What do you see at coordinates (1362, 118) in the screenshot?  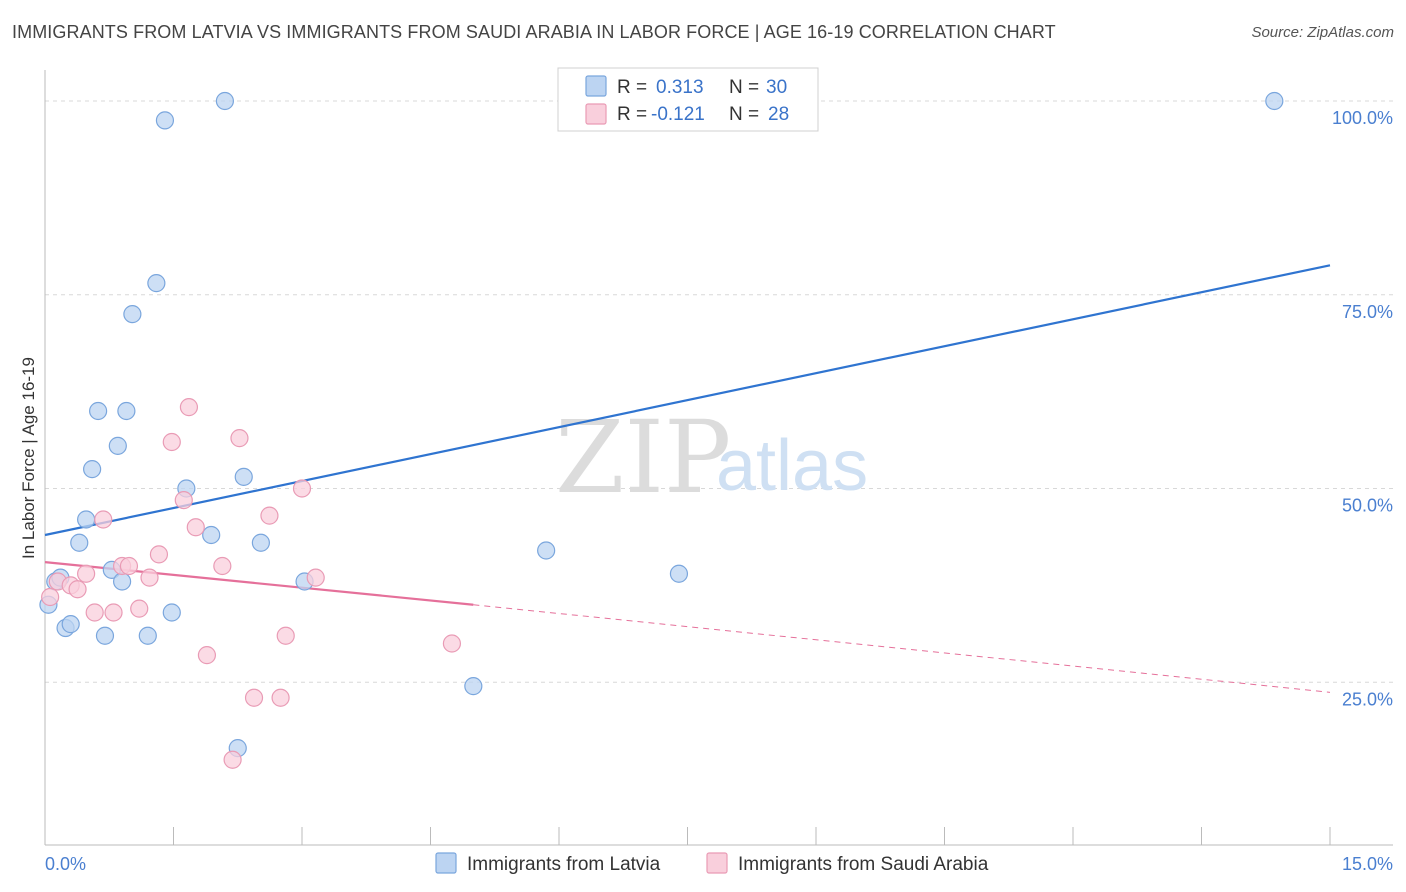 I see `y-tick-label-100: 100.0%` at bounding box center [1362, 118].